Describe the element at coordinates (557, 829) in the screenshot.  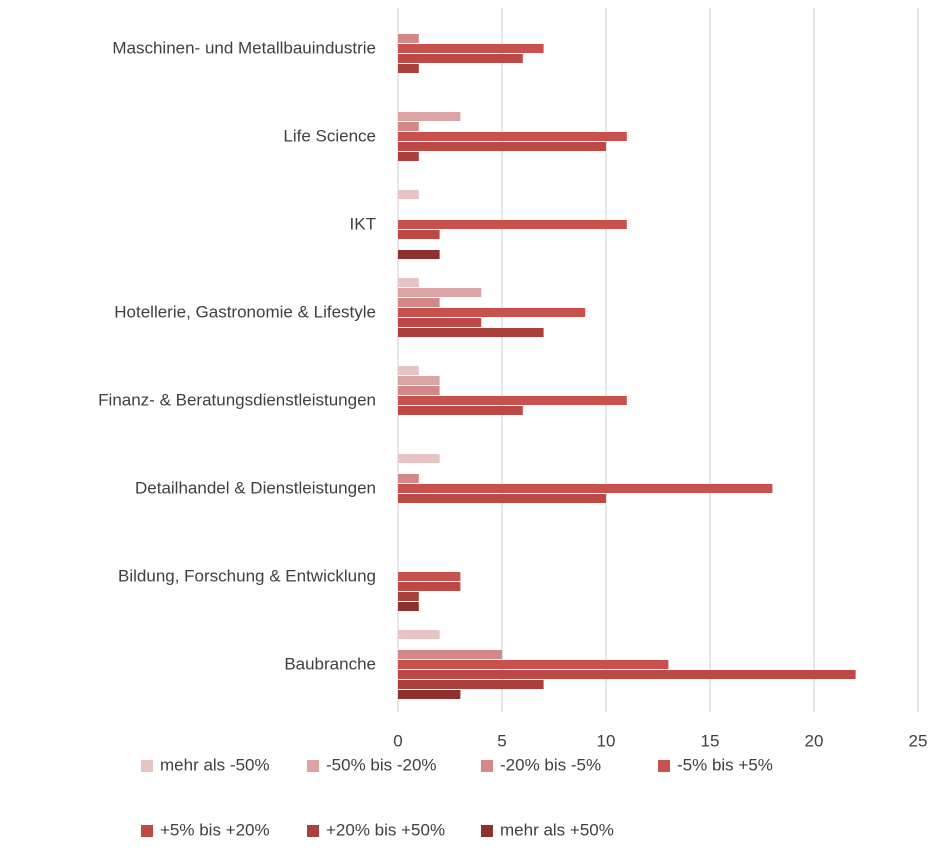
I see `legend-label: mehr als +50%` at that location.